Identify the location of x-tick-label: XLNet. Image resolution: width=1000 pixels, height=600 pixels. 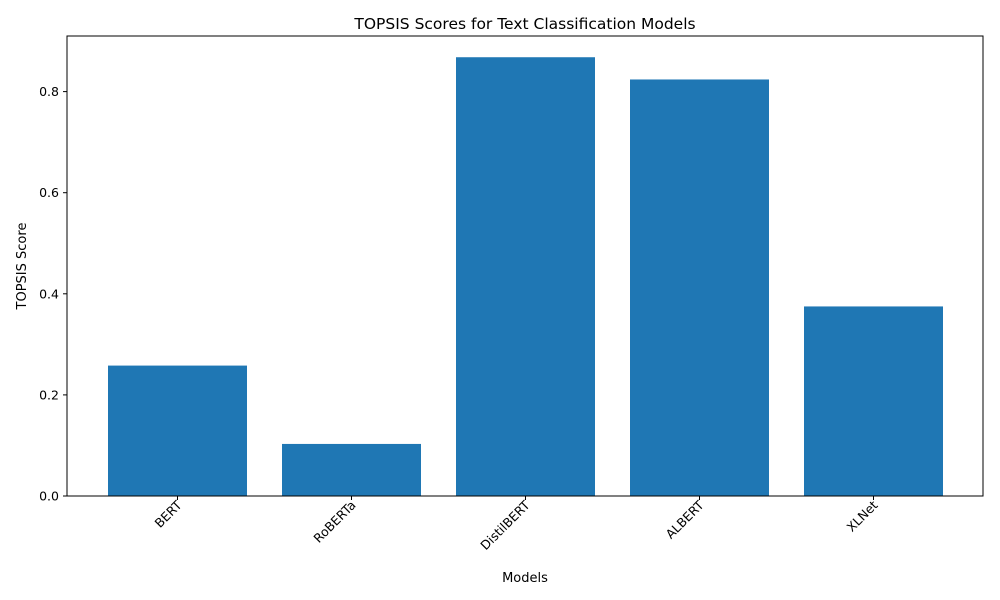
(862, 515).